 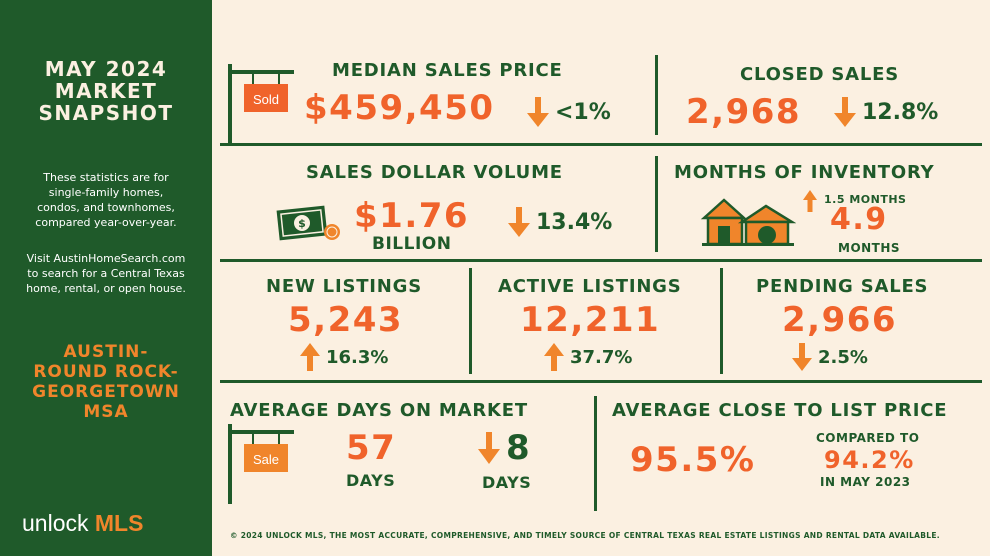 I want to click on median-price-change: <1%, so click(x=569, y=112).